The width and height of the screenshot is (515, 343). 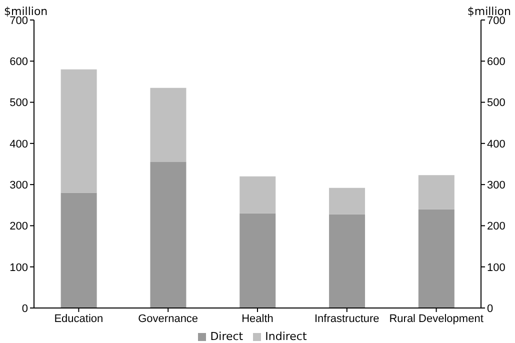 What do you see at coordinates (19, 144) in the screenshot?
I see `y-tick-label: 400` at bounding box center [19, 144].